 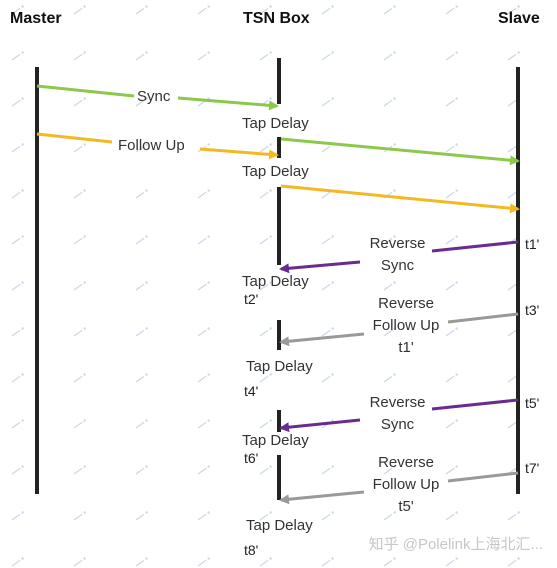 I want to click on timestamp-t8: t8', so click(x=251, y=550).